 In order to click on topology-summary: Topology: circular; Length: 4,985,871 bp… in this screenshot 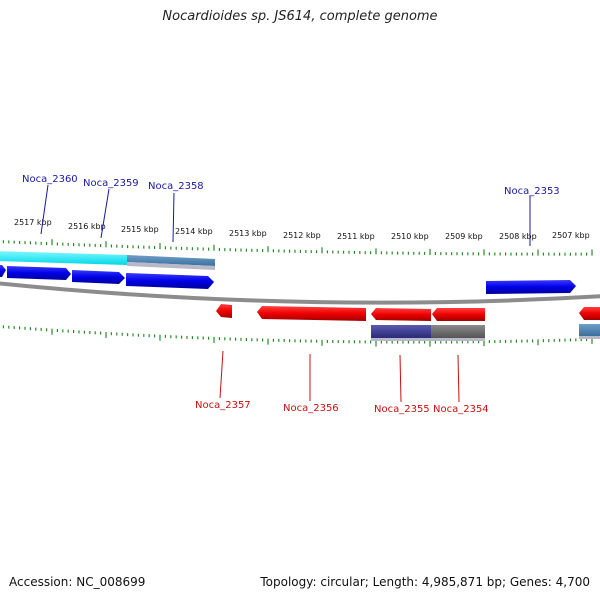, I will do `click(425, 582)`.